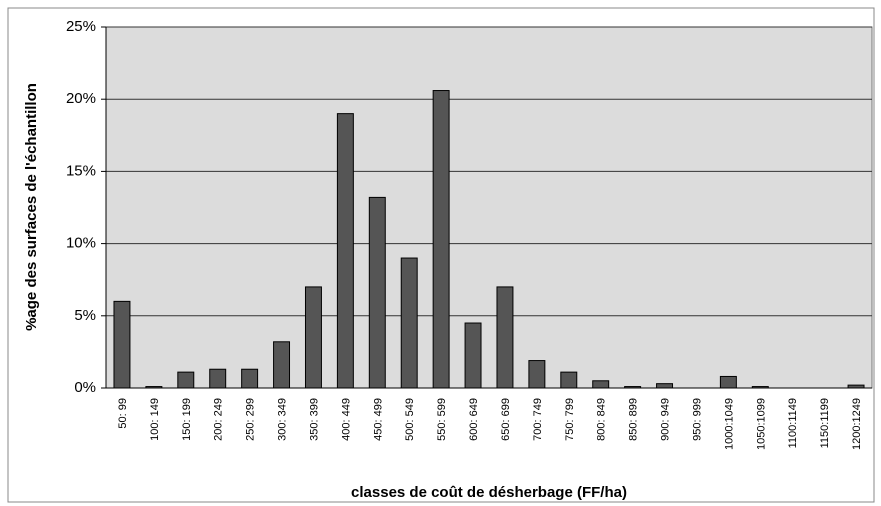 The width and height of the screenshot is (881, 506). Describe the element at coordinates (489, 492) in the screenshot. I see `x-axis-label: classes de coût de désherbage (FF/ha)` at that location.